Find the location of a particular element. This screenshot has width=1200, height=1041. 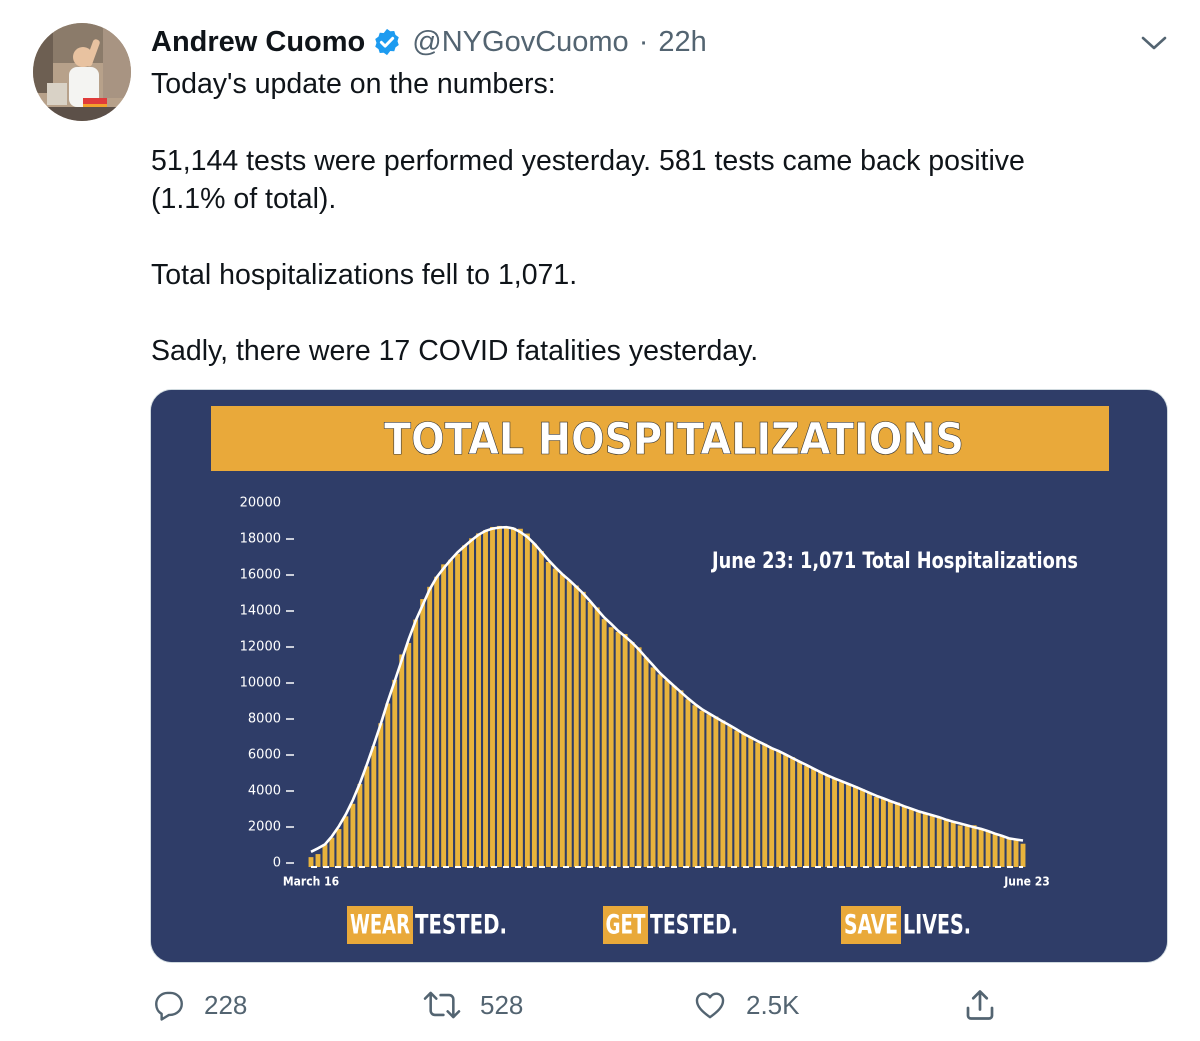

share-button is located at coordinates (980, 1005).